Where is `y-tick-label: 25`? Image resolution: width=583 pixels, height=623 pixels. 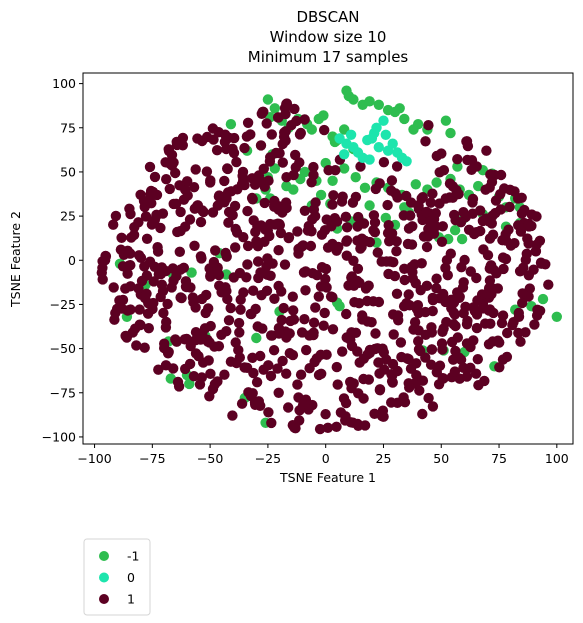
y-tick-label: 25 is located at coordinates (68, 216).